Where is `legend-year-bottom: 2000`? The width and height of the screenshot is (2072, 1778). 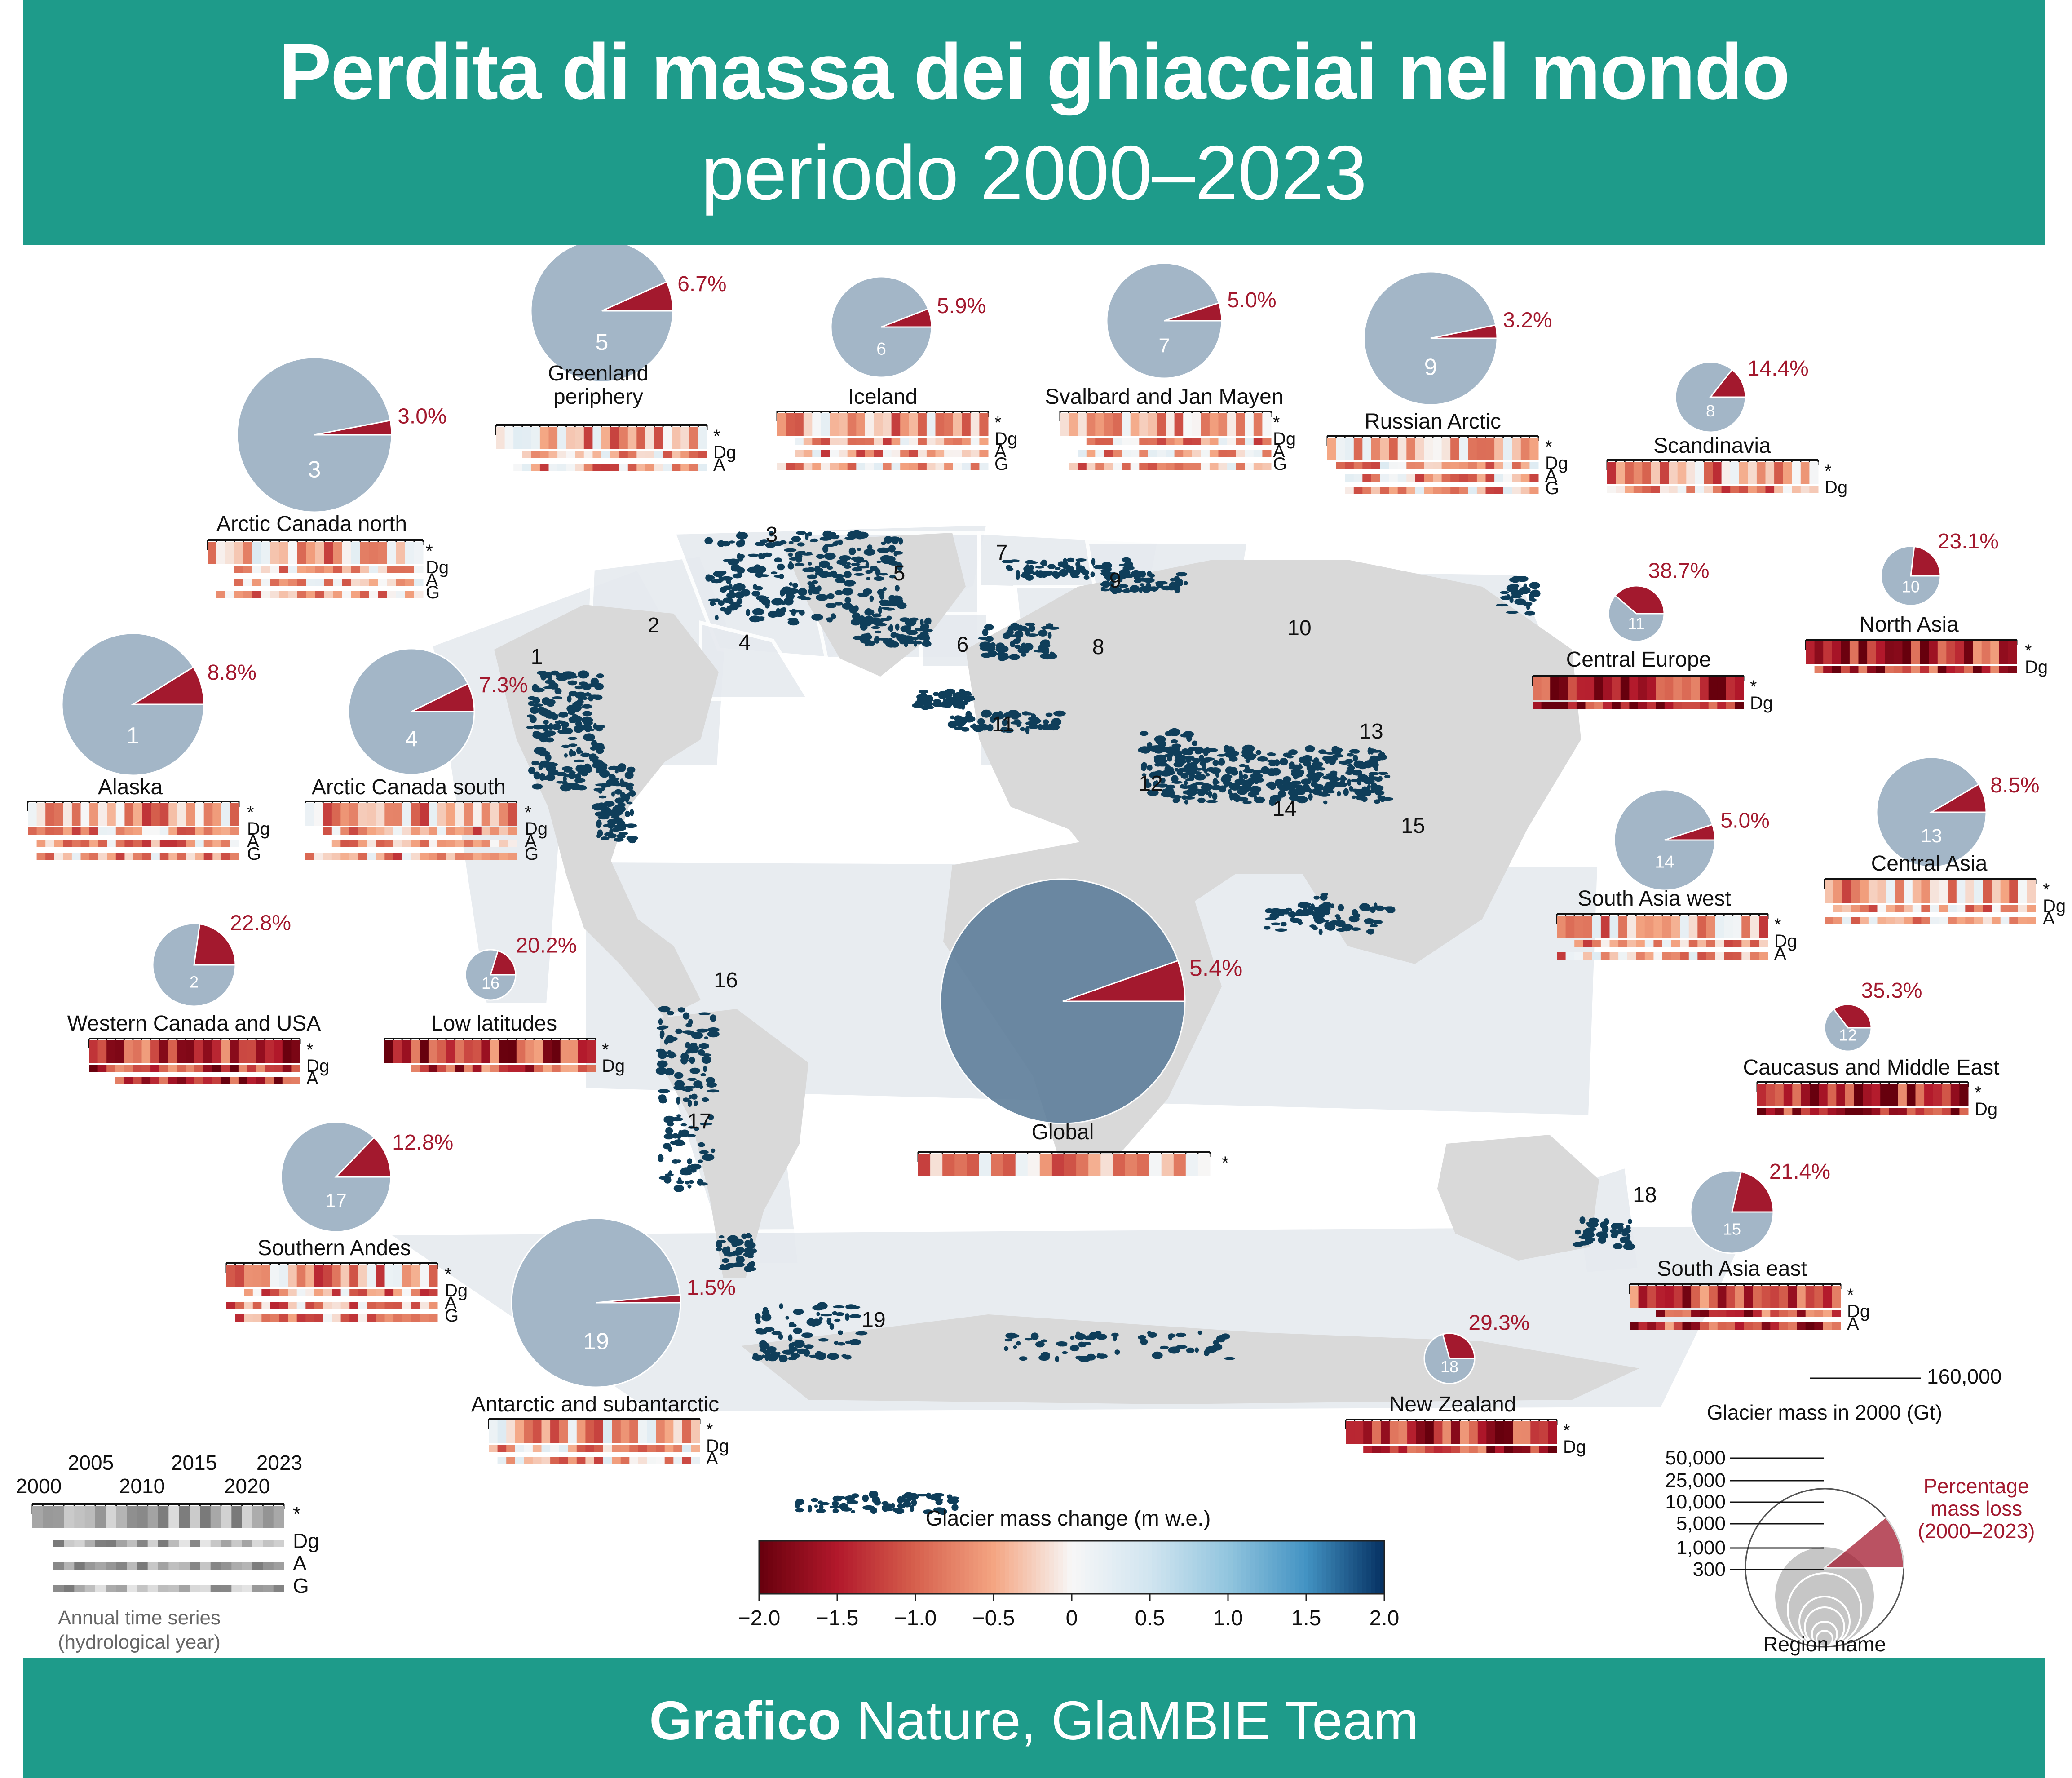 legend-year-bottom: 2000 is located at coordinates (39, 1486).